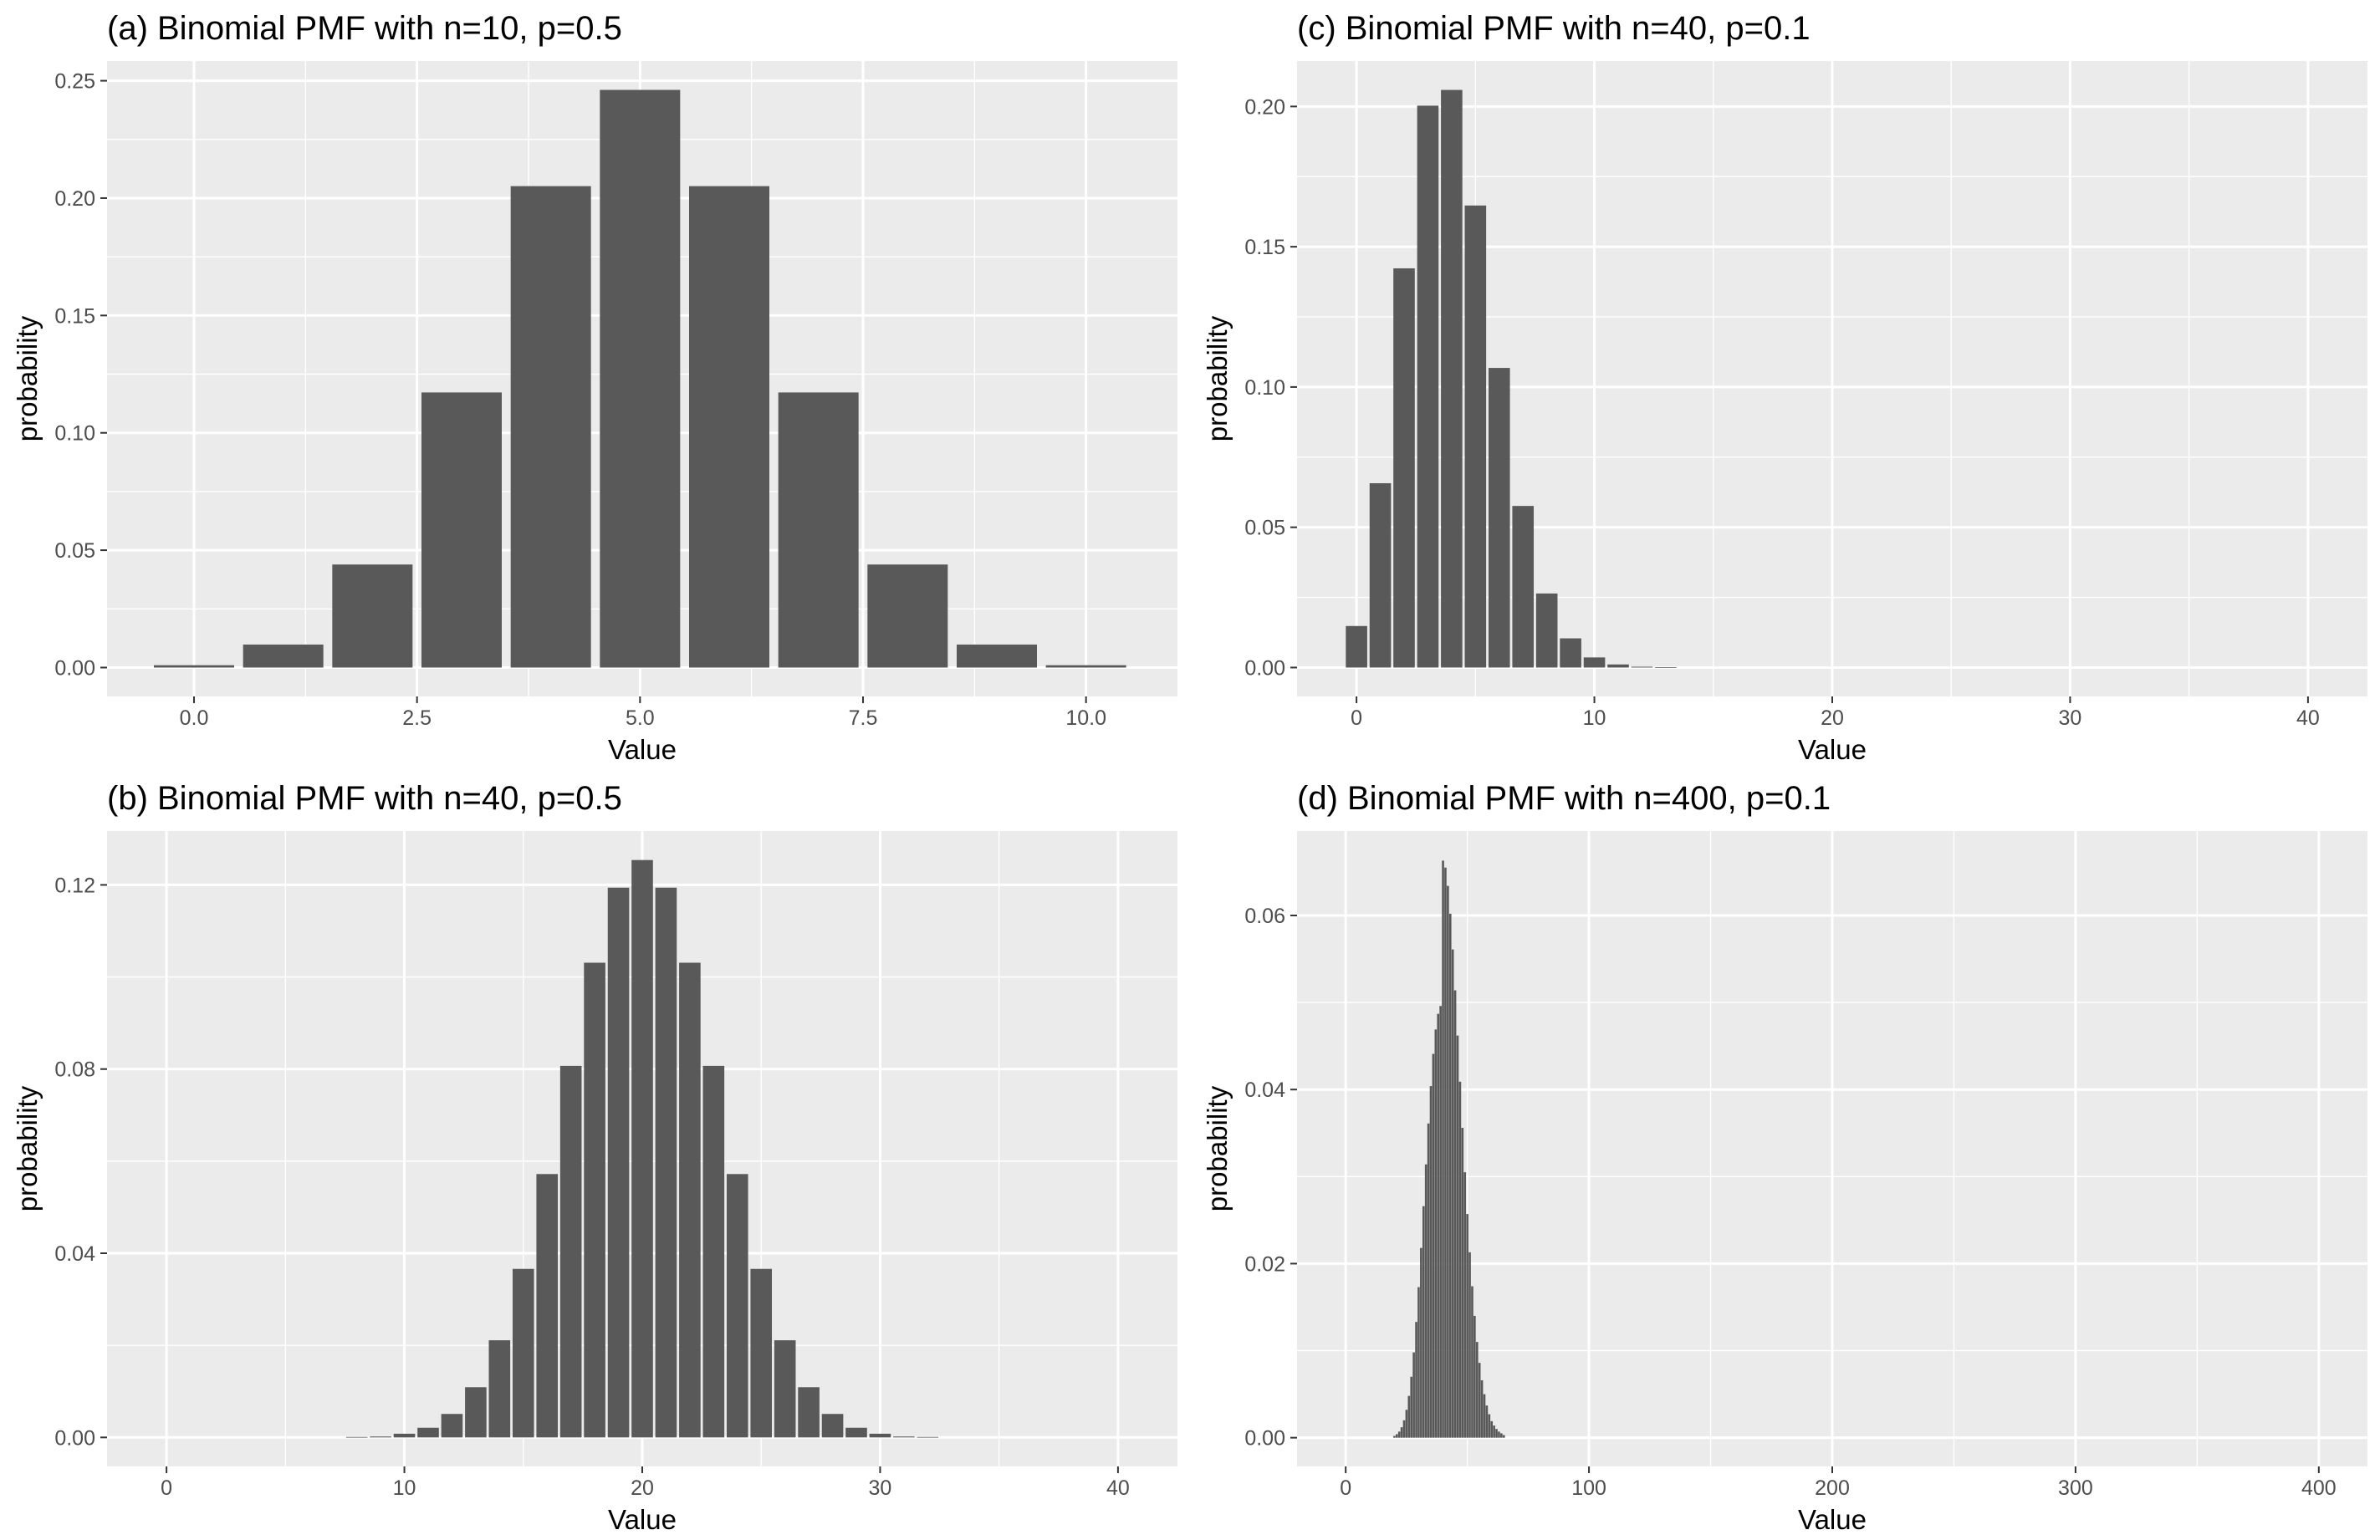 The image size is (2380, 1540). Describe the element at coordinates (1085, 718) in the screenshot. I see `x-tick-label: 10.0` at that location.